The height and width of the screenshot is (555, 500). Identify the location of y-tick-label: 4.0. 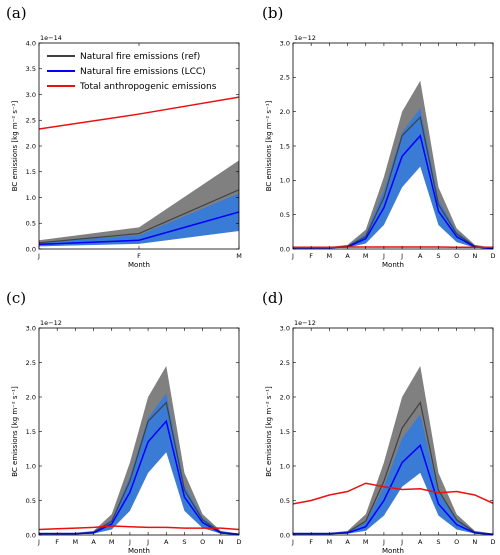
(31, 43).